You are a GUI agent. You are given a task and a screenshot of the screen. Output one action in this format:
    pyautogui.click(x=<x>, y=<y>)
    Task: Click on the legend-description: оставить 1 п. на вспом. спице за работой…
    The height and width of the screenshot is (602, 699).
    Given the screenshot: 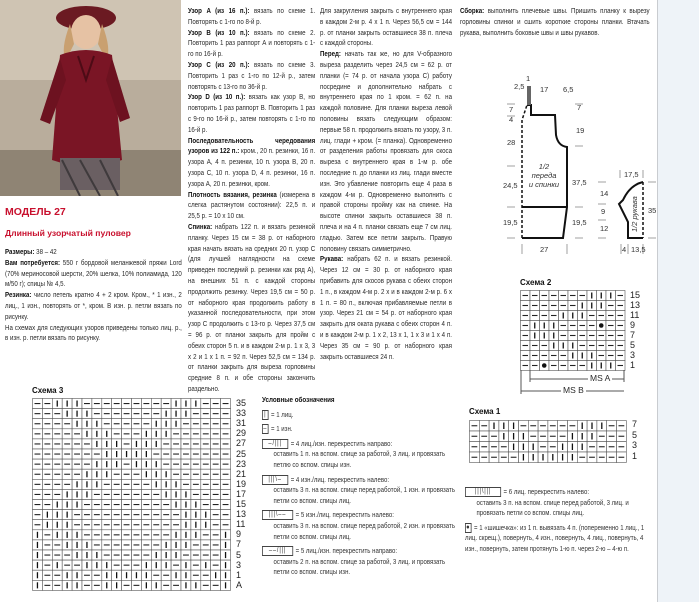 What is the action you would take?
    pyautogui.click(x=359, y=459)
    